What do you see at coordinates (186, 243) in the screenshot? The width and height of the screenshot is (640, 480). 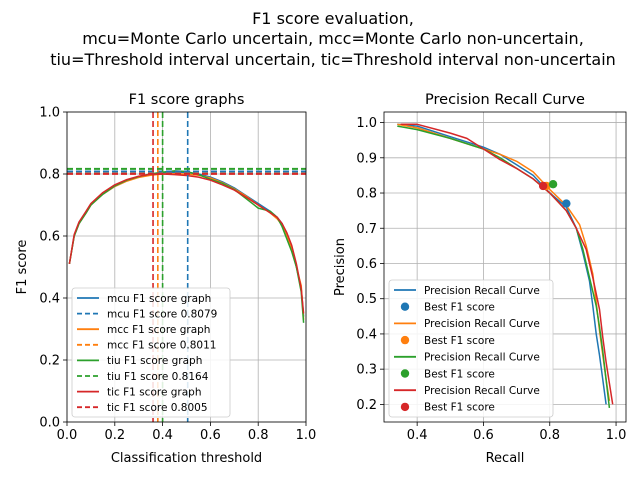 I see `f1-series-line-tic` at bounding box center [186, 243].